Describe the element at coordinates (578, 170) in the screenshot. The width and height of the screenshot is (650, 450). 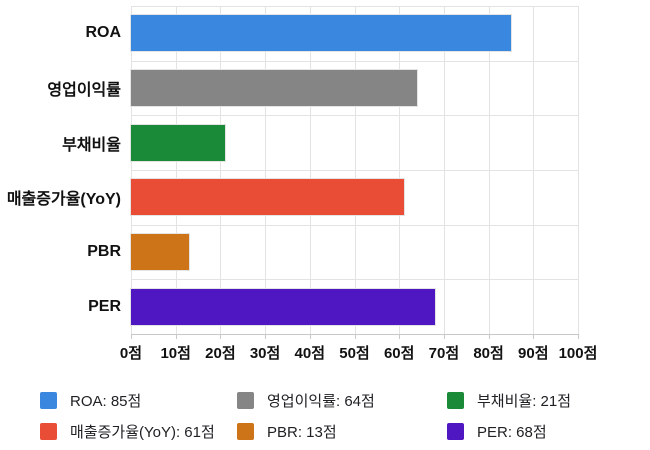
I see `gridline` at that location.